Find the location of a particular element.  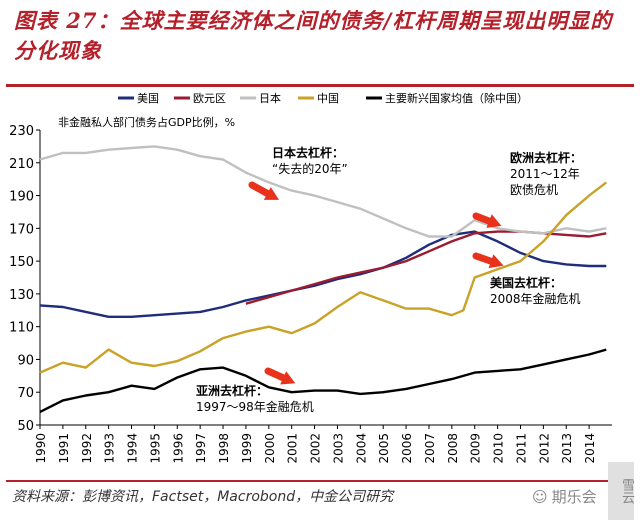

annotation-text: 2008年金融危机 is located at coordinates (535, 298).